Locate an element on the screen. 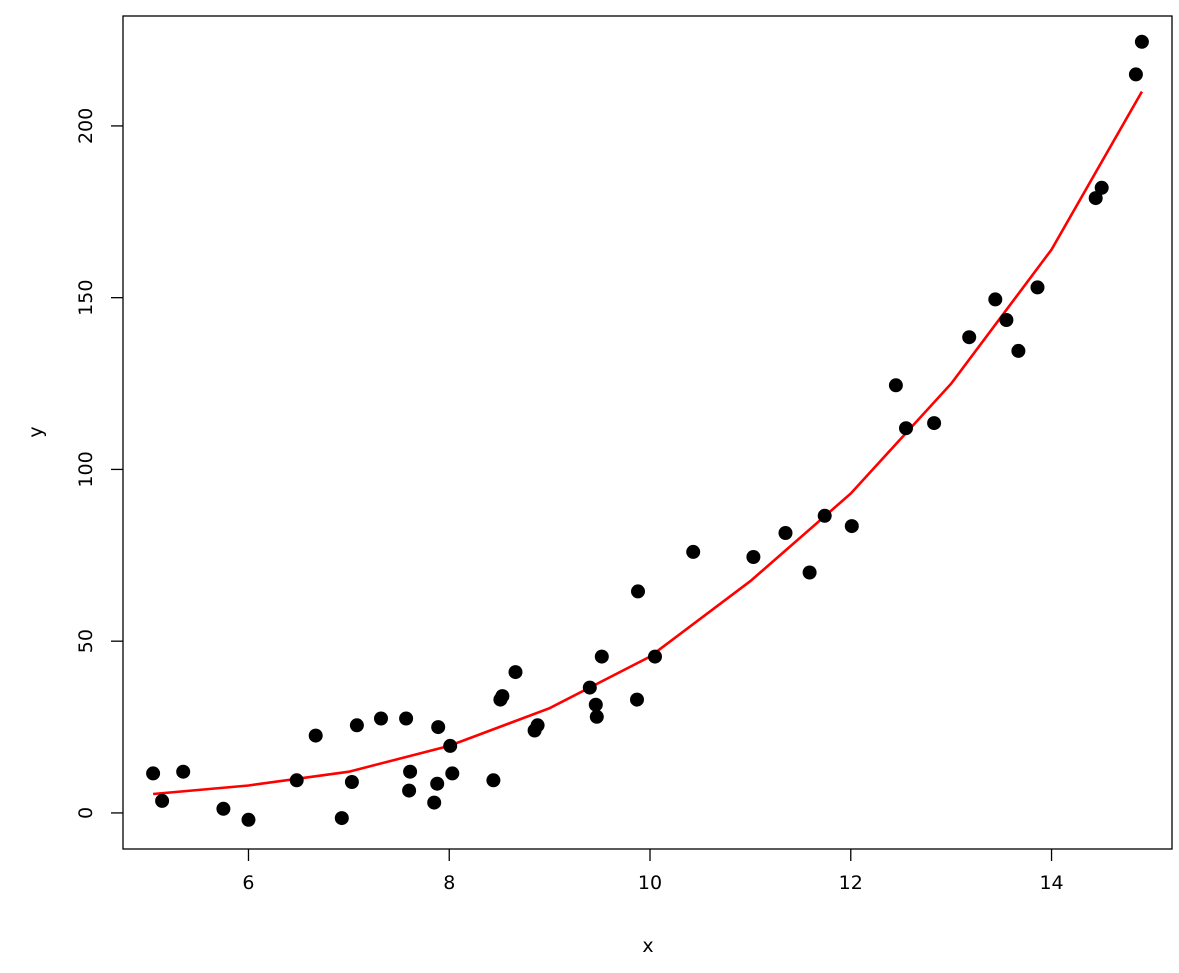 Image resolution: width=1179 pixels, height=973 pixels. x-tick-label: 12 is located at coordinates (851, 883).